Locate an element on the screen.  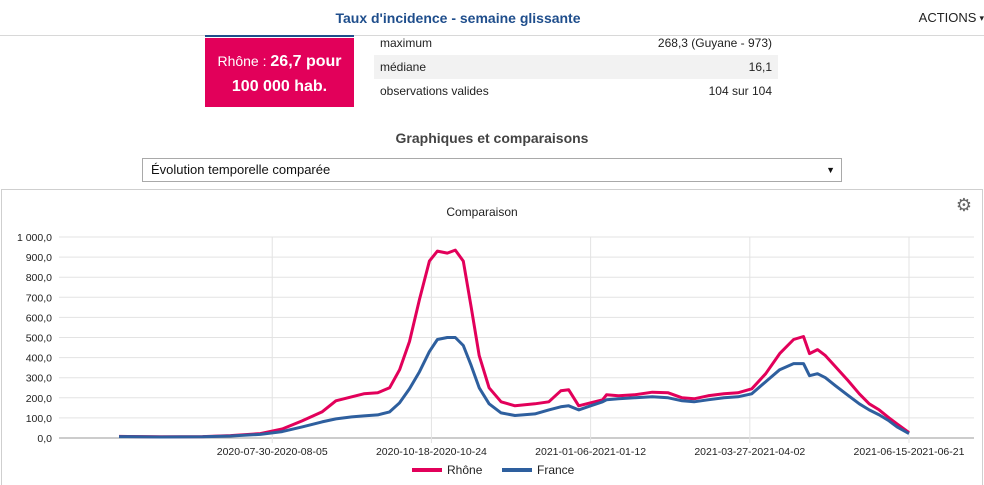
legend-label: Rhône is located at coordinates (465, 470).